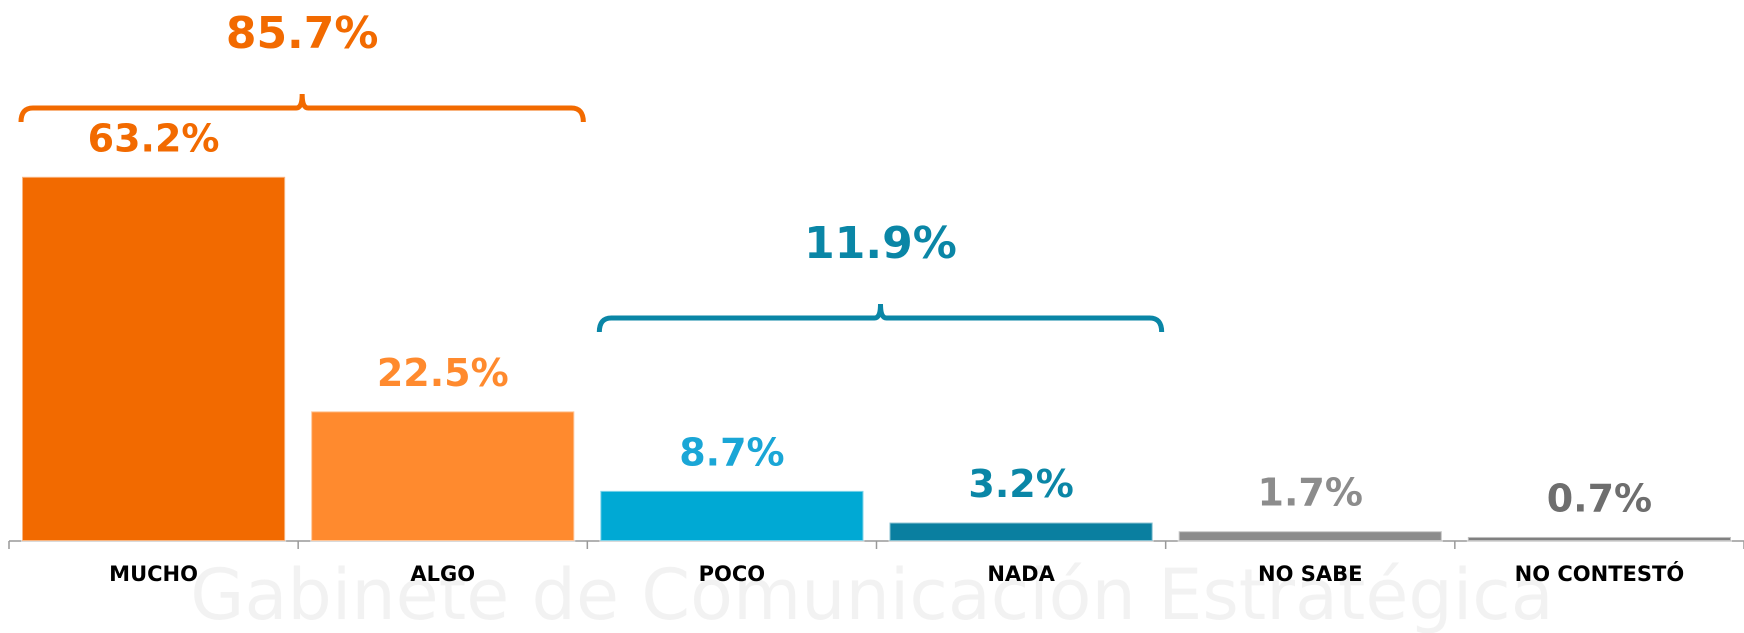 The width and height of the screenshot is (1744, 633). I want to click on x-tick-label: NADA, so click(1021, 574).